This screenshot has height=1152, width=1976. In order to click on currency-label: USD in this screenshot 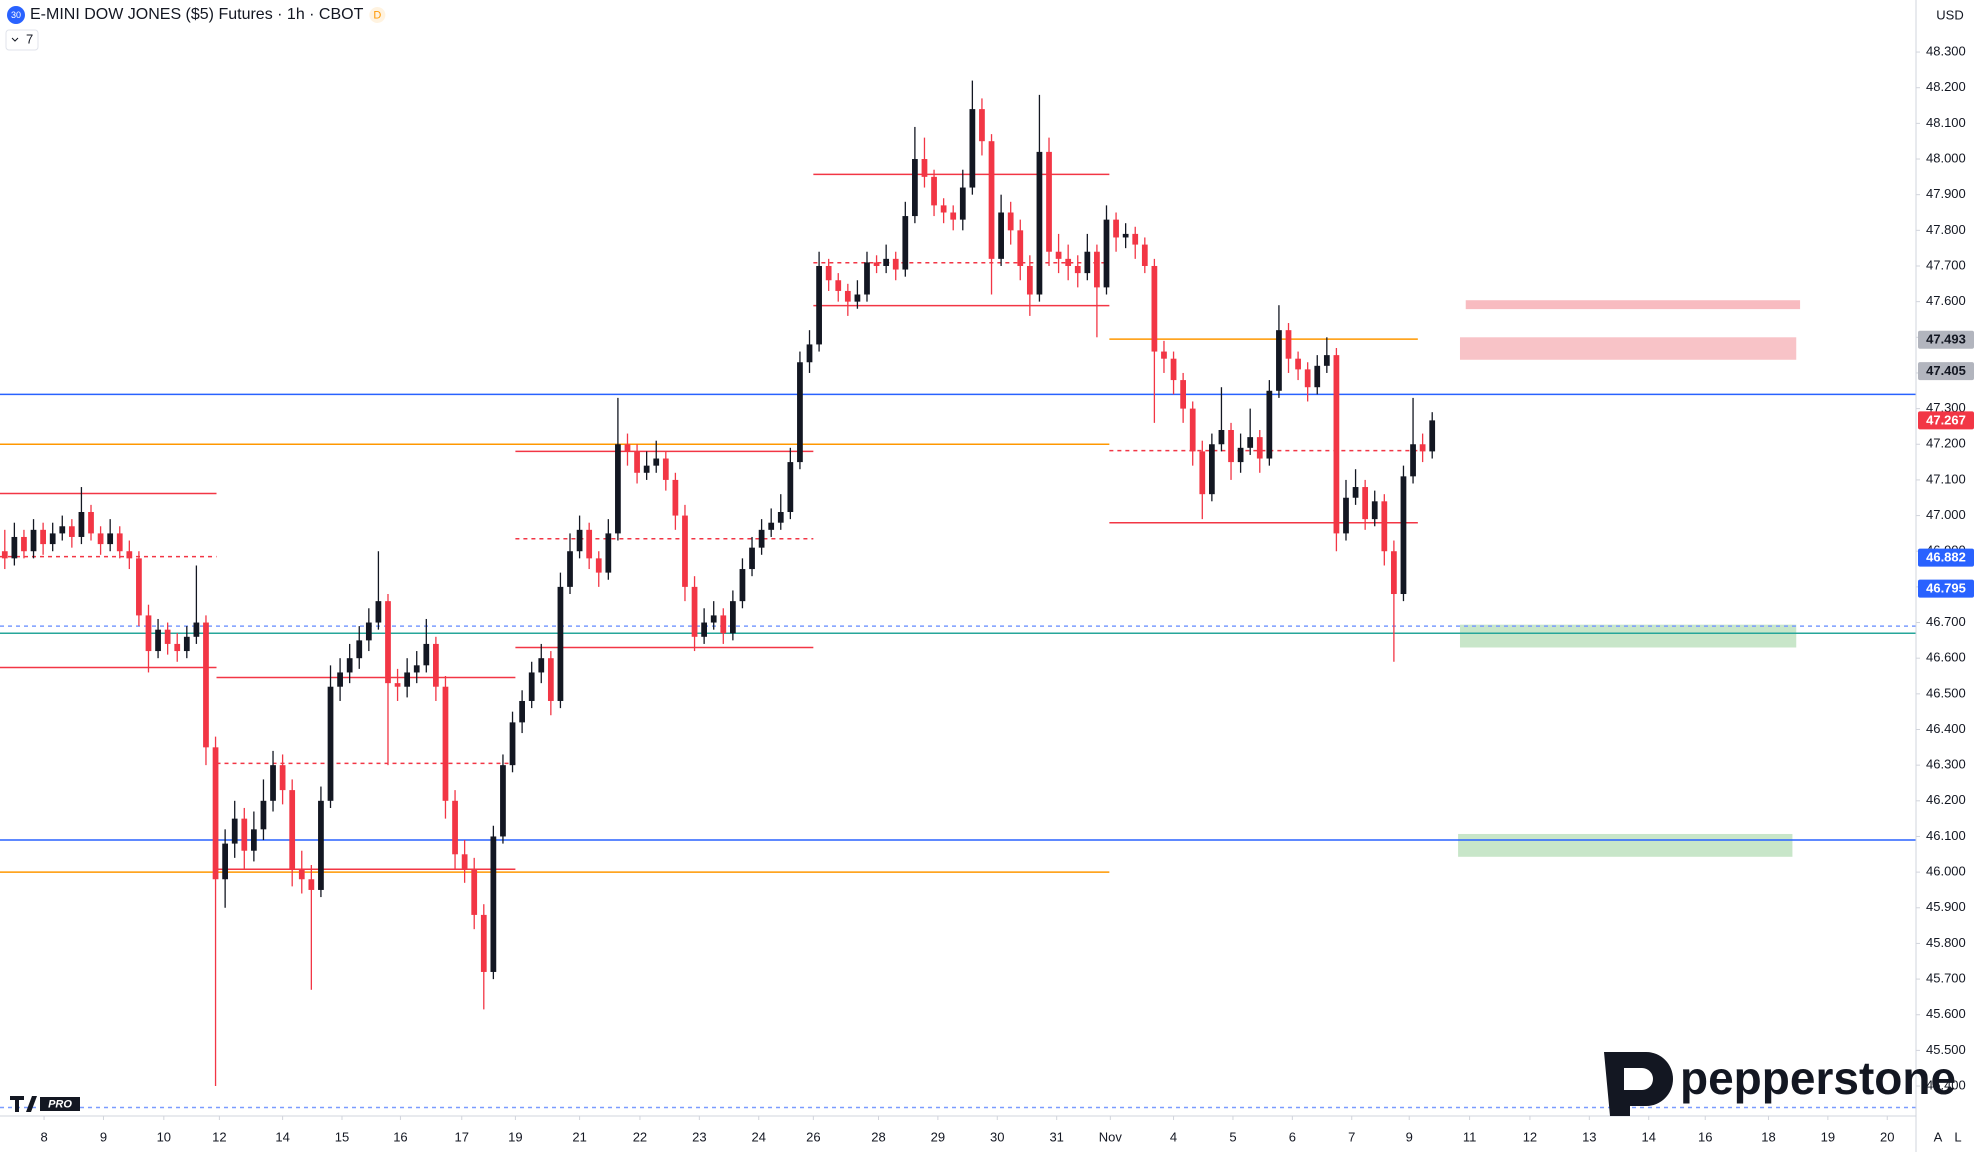, I will do `click(1949, 14)`.